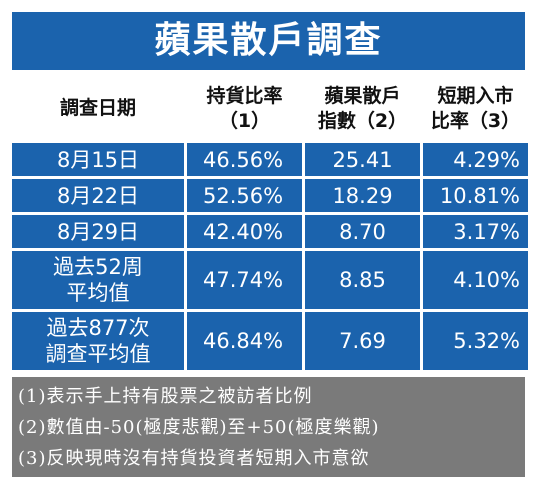  What do you see at coordinates (199, 427) in the screenshot?
I see `footnote-2: (2)數值由-50(極度悲觀)至+50(極度樂觀)` at bounding box center [199, 427].